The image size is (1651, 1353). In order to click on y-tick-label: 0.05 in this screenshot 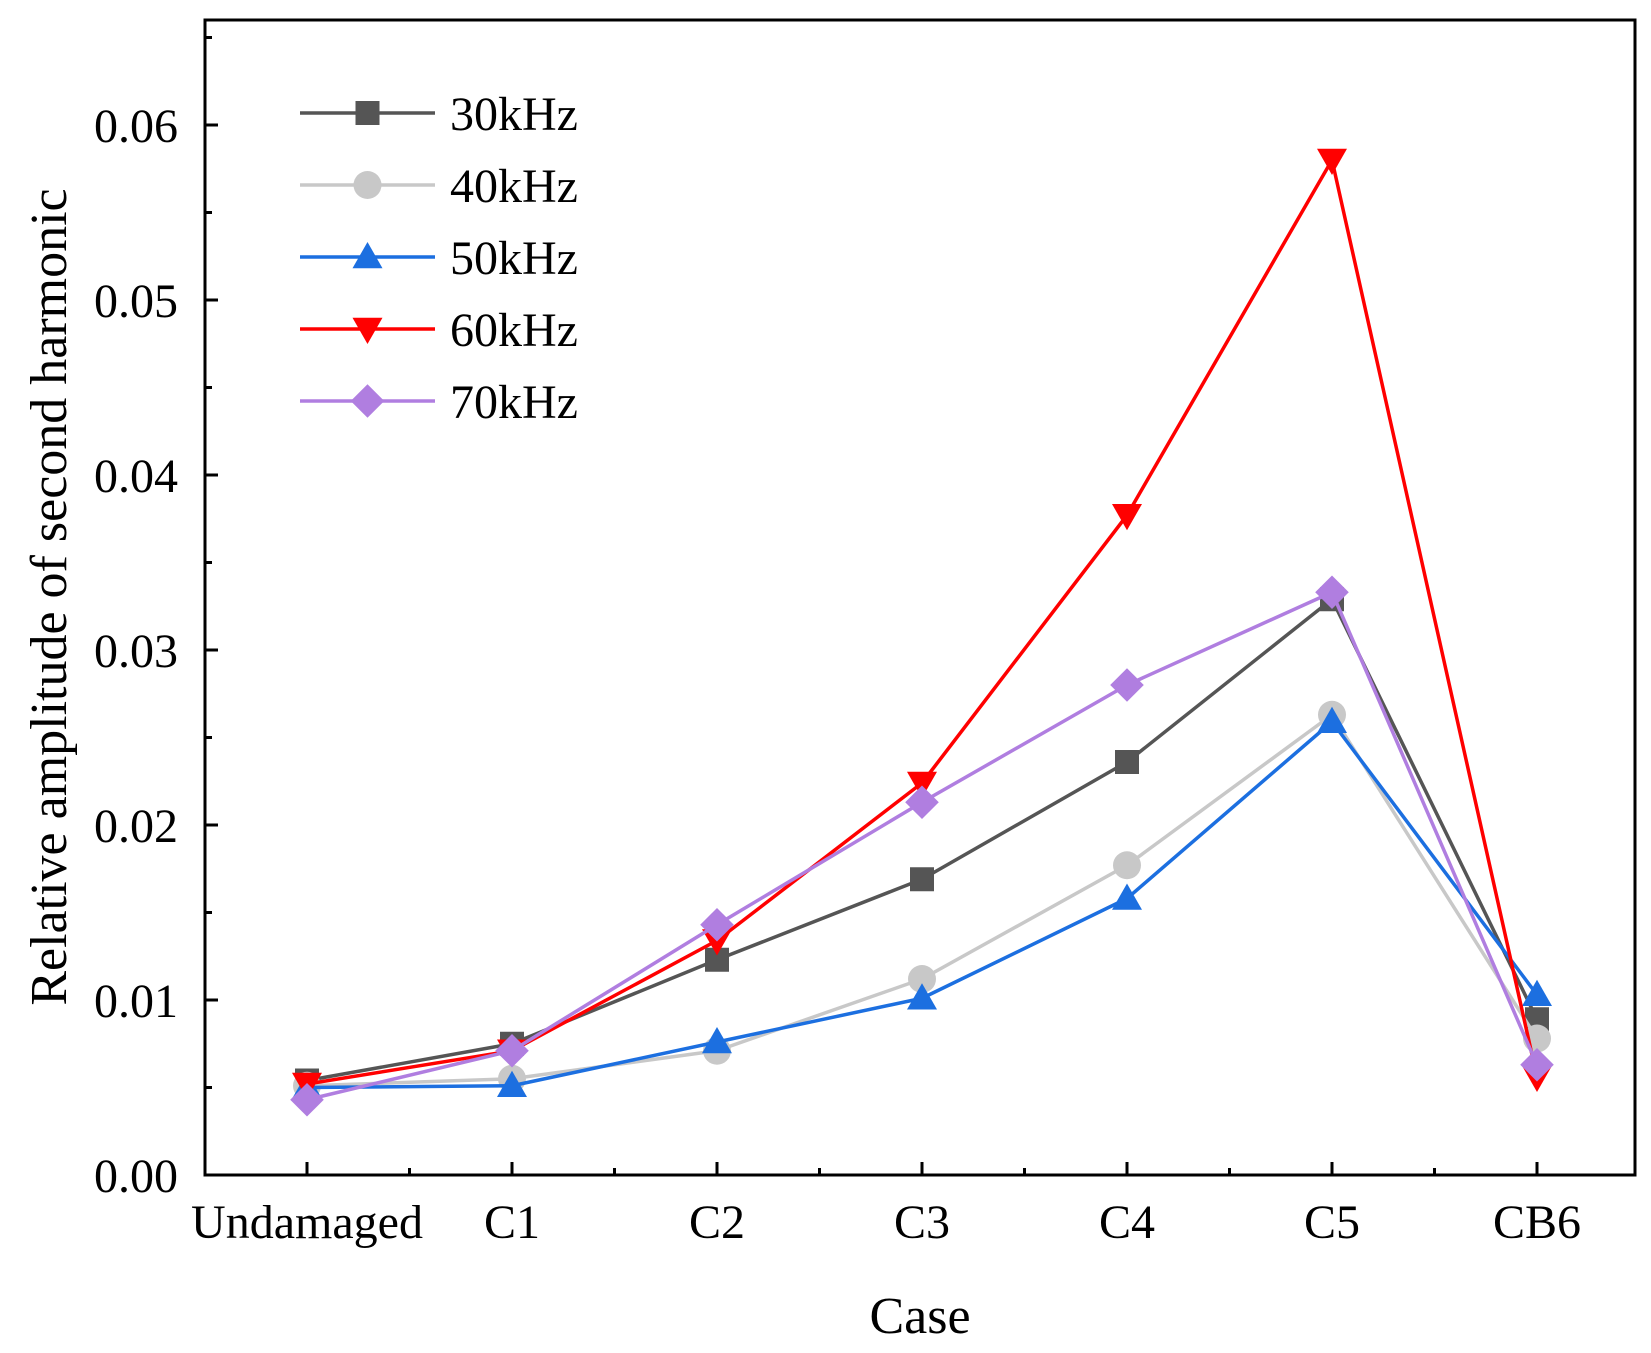, I will do `click(136, 301)`.